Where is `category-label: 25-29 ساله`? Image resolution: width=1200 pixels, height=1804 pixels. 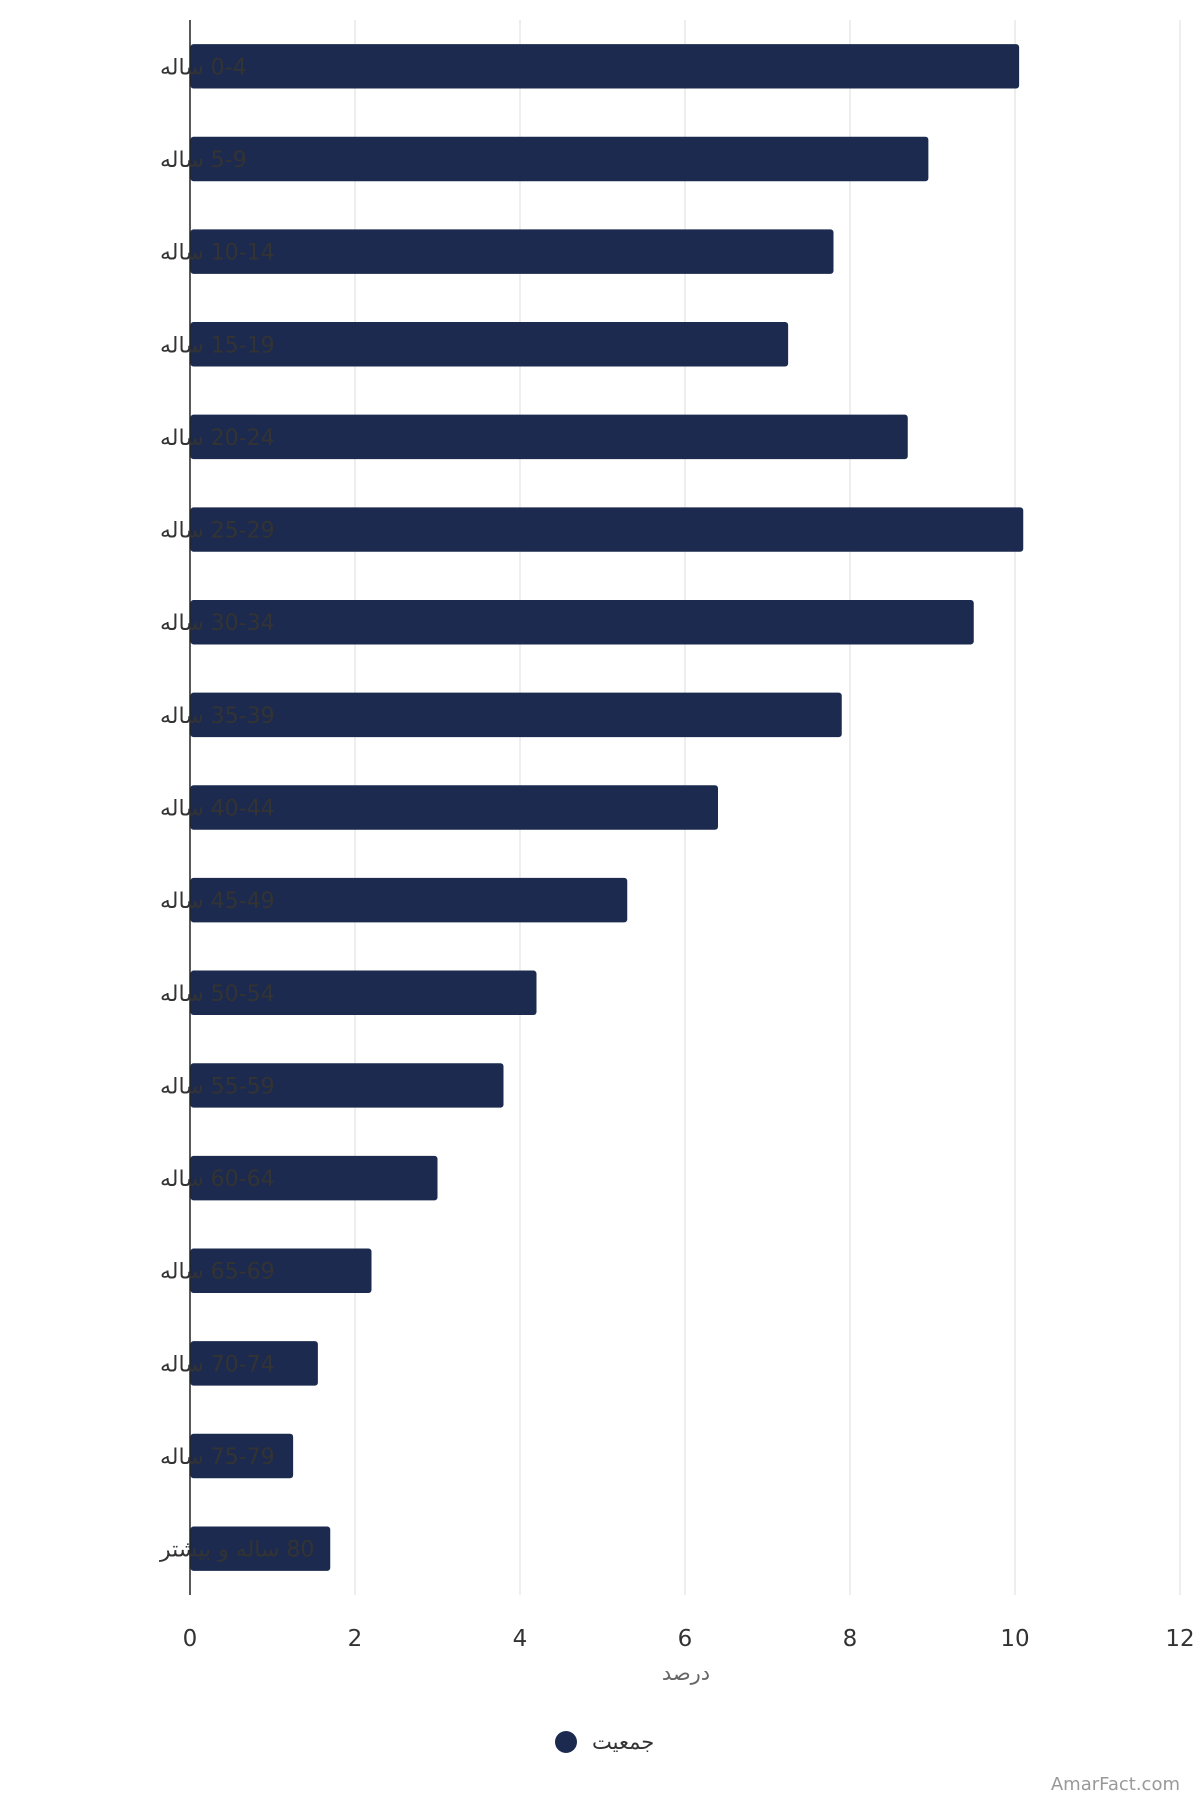 category-label: 25-29 ساله is located at coordinates (217, 531).